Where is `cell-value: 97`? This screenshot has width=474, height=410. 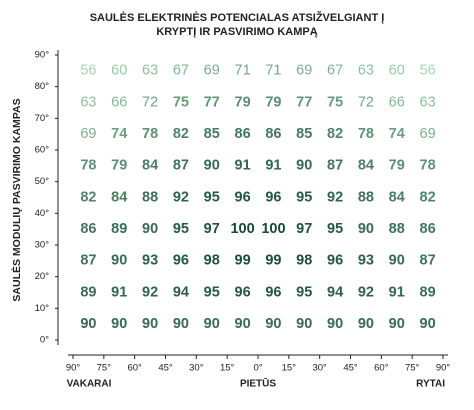
cell-value: 97 is located at coordinates (304, 229).